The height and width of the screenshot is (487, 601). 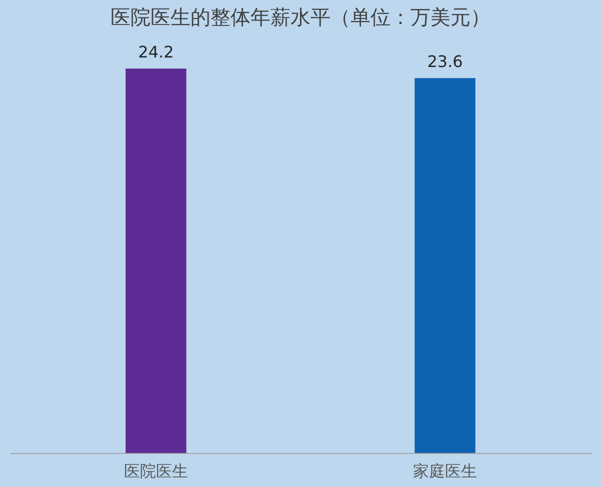 I want to click on x-tick-label: 医院医生, so click(x=156, y=471).